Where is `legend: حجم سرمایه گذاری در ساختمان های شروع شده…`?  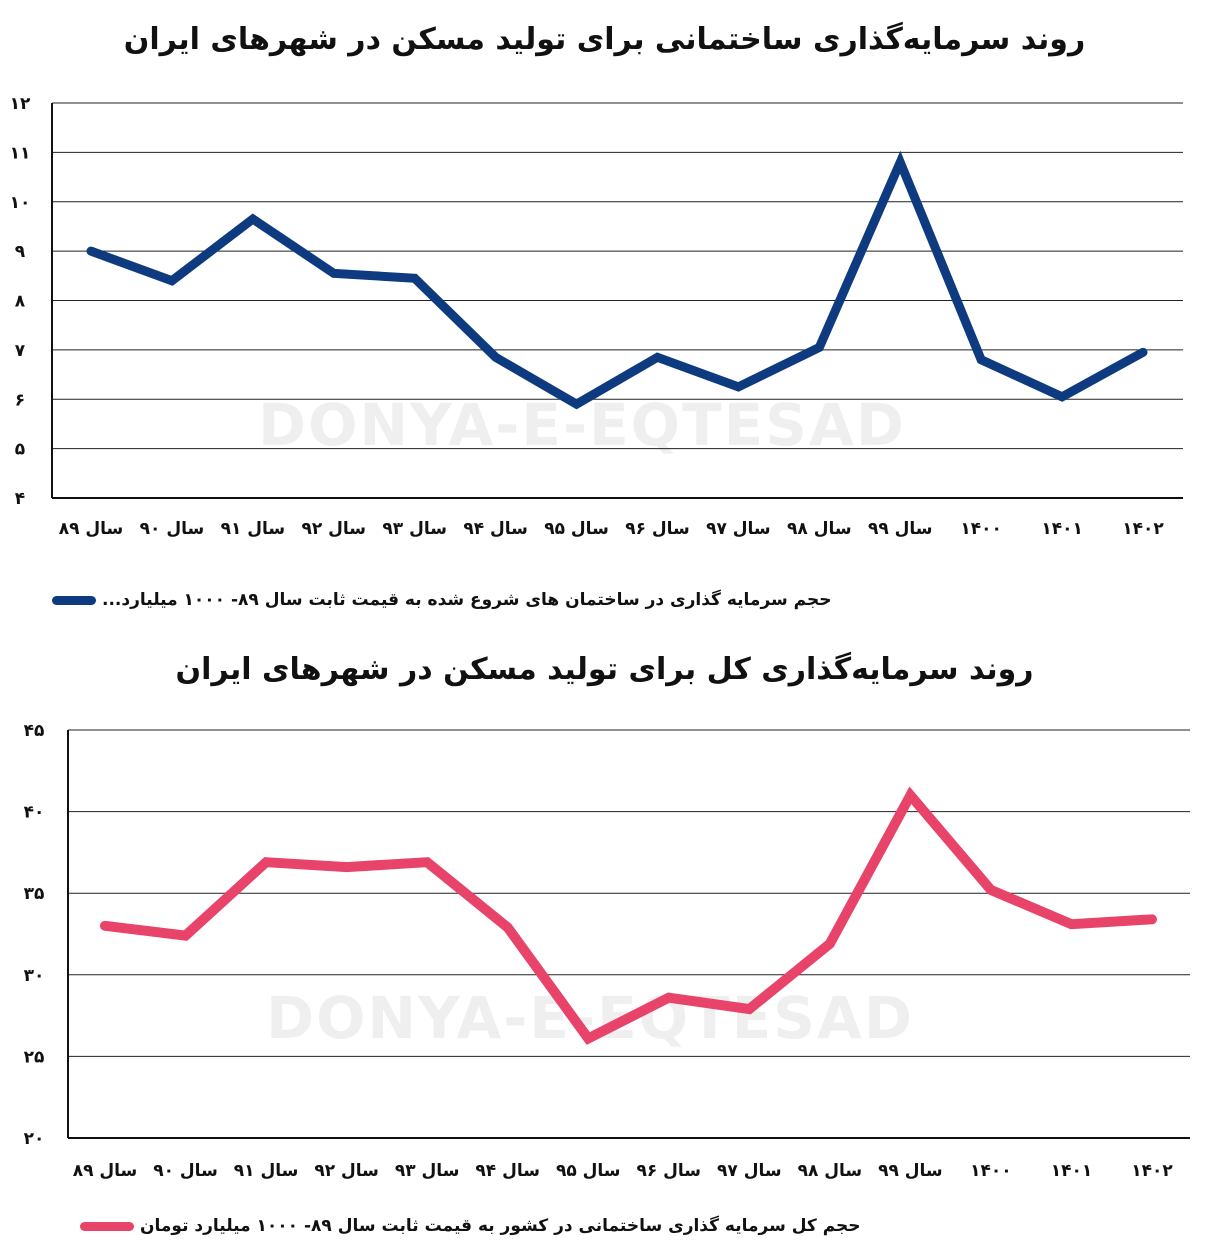
legend: حجم سرمایه گذاری در ساختمان های شروع شده… is located at coordinates (442, 600).